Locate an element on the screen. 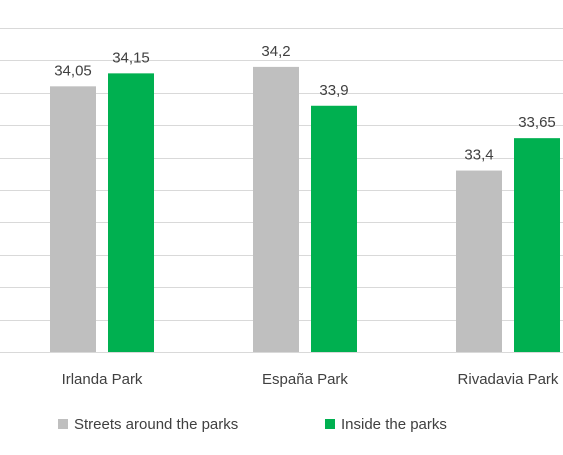 This screenshot has height=455, width=563. legend-item-inside: Inside the parks is located at coordinates (386, 424).